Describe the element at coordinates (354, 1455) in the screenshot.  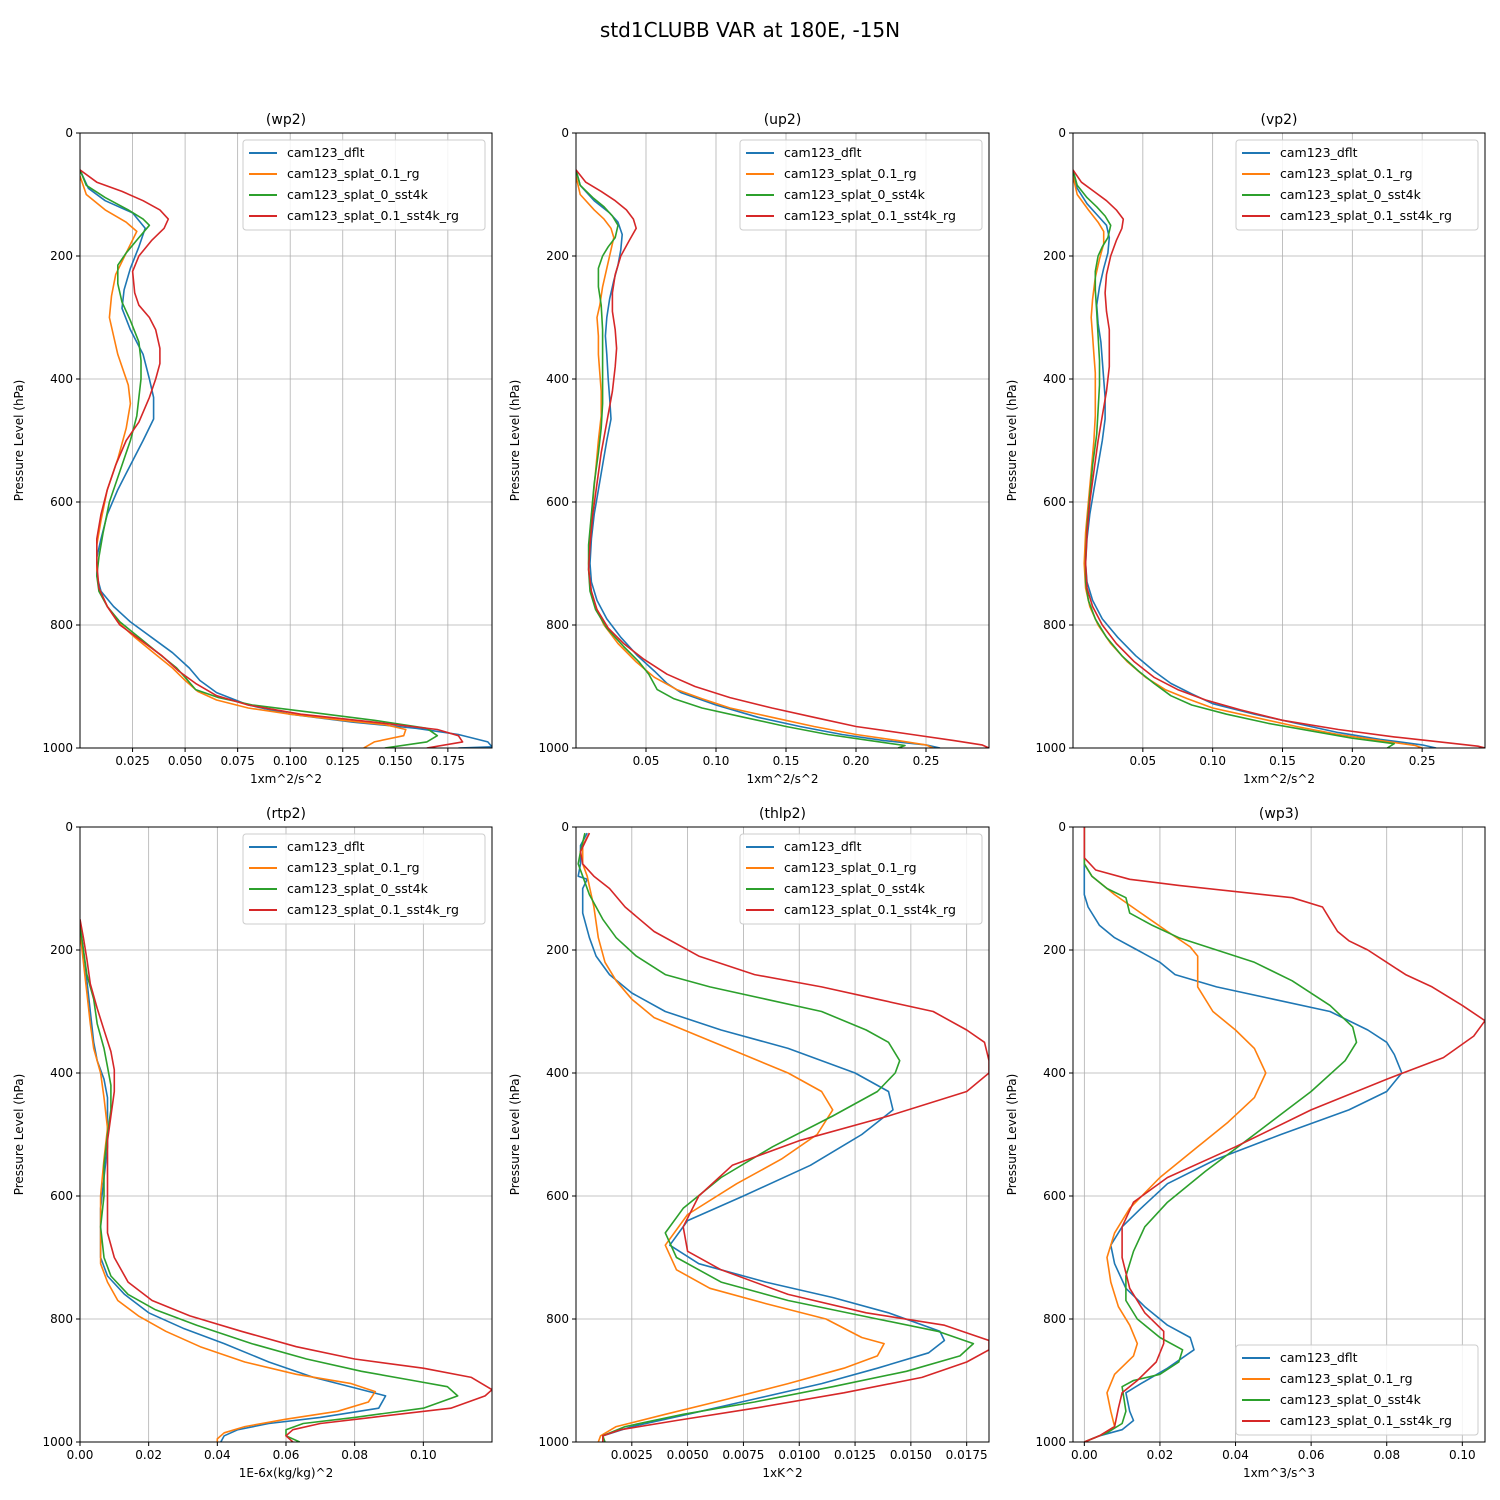
I see `x-tick-label: 0.08` at that location.